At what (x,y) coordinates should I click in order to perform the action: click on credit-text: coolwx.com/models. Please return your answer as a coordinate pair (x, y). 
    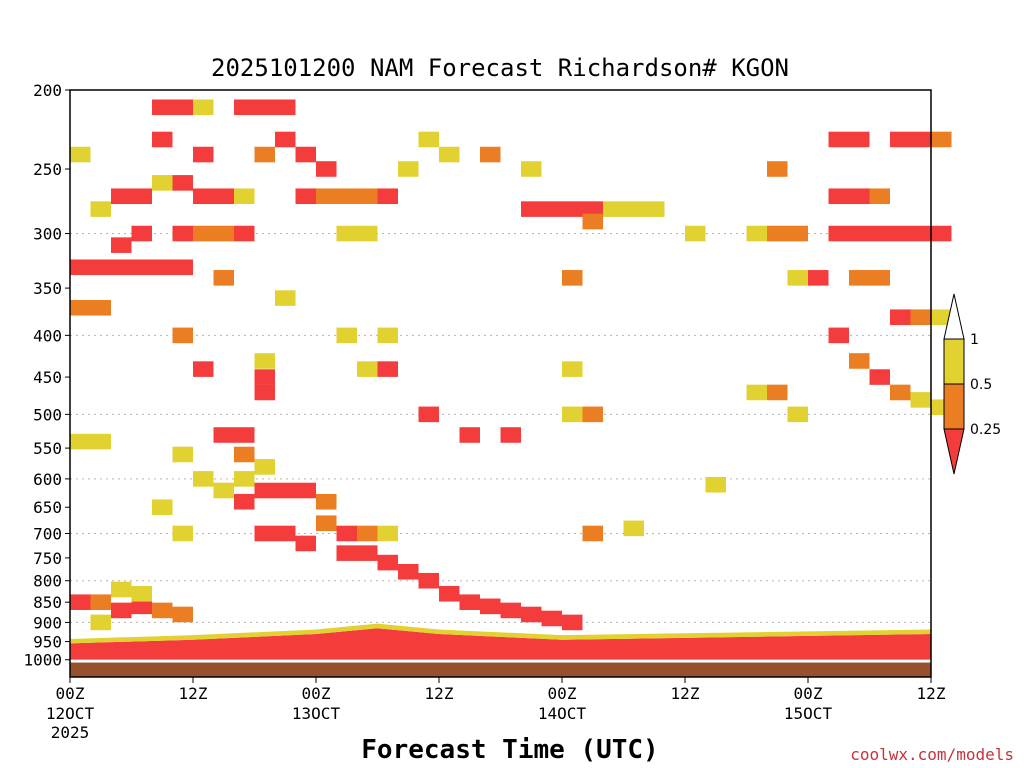
    Looking at the image, I should click on (932, 754).